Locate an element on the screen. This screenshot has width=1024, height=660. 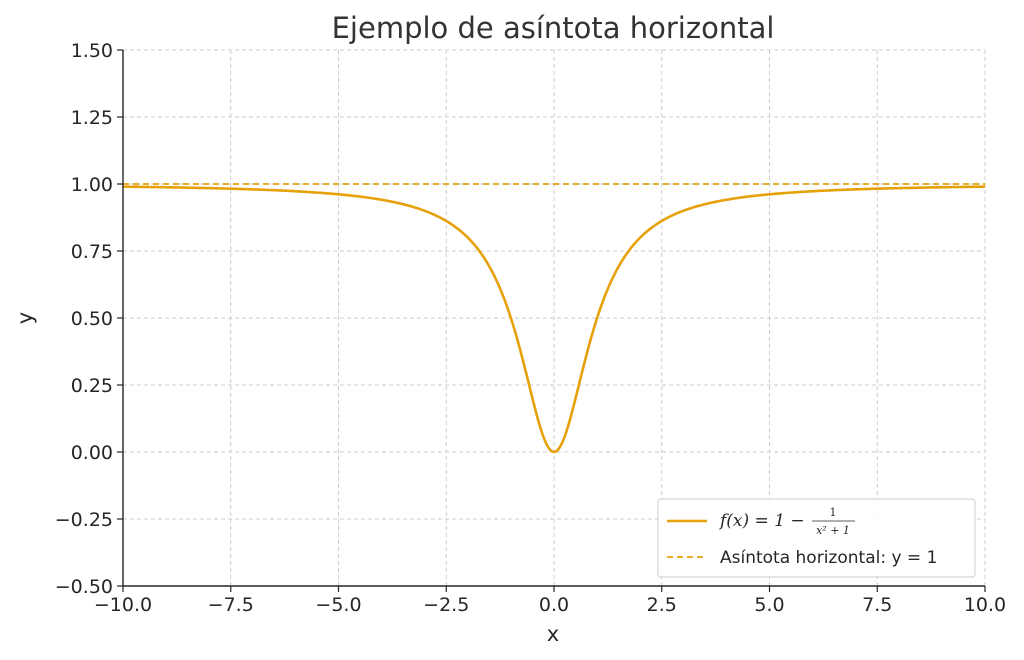
y-tick-label: −0.50 is located at coordinates (84, 587).